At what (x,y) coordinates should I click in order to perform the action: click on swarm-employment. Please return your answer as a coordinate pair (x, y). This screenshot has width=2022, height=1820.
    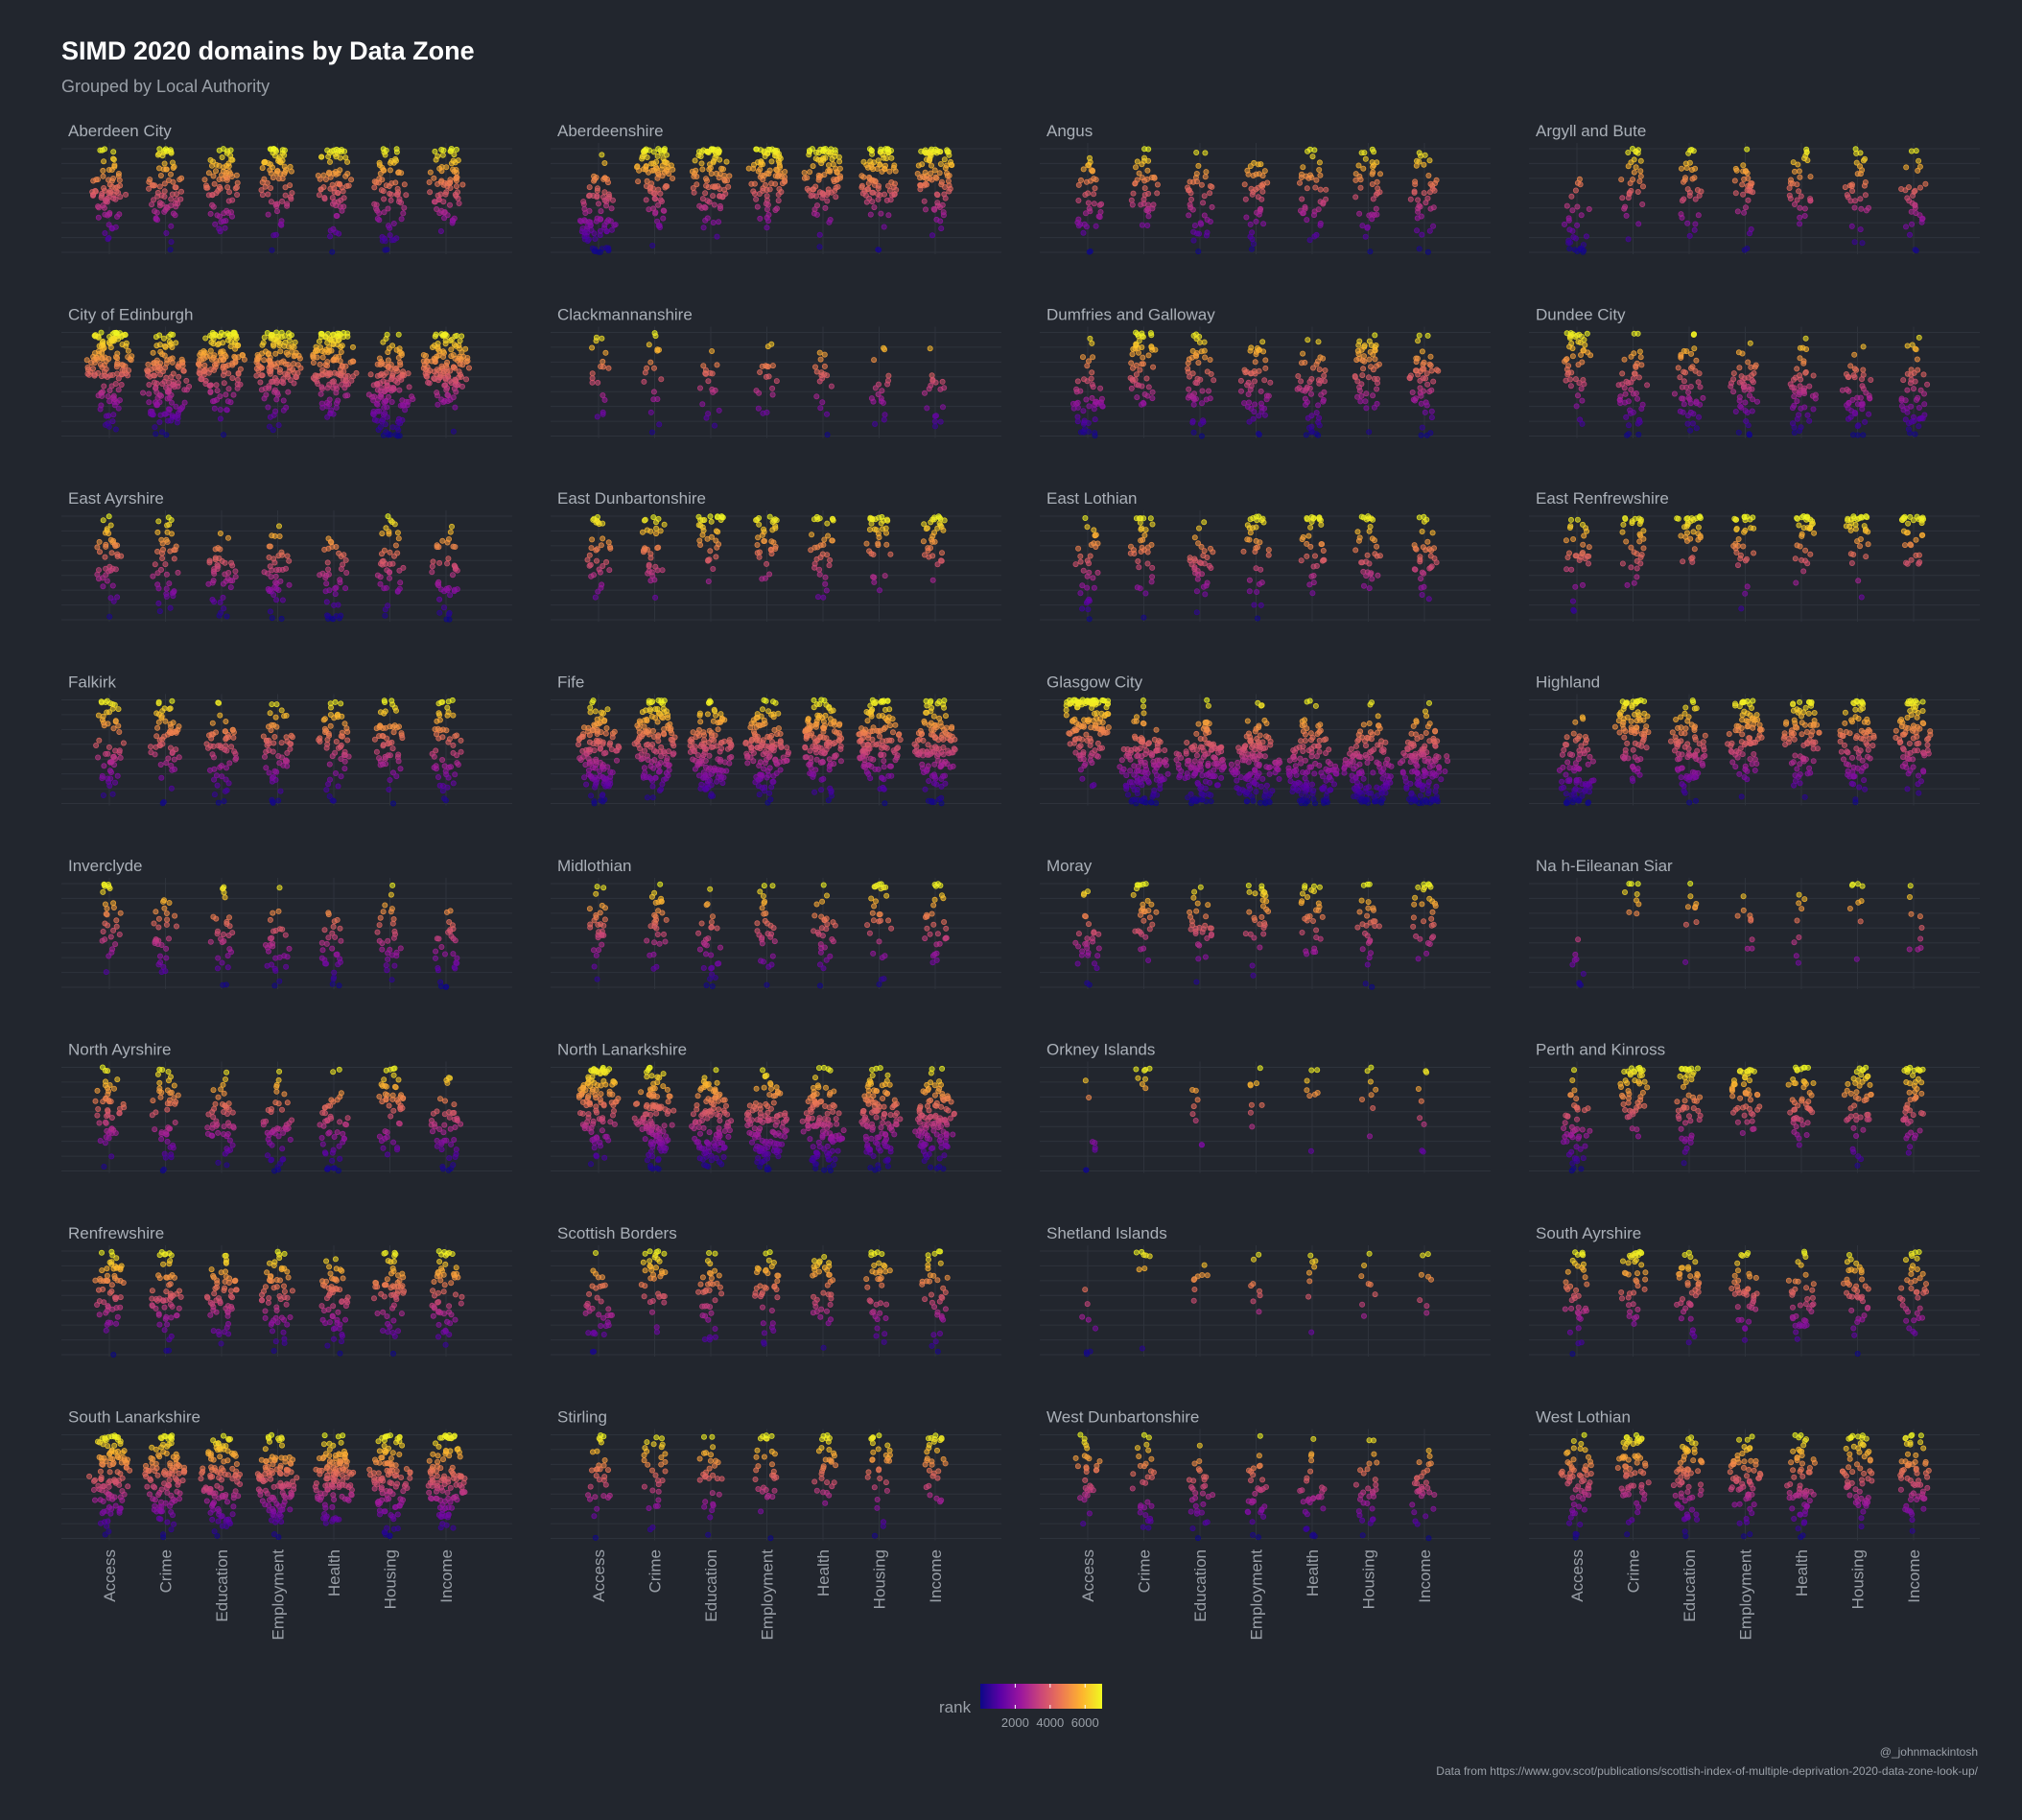
    Looking at the image, I should click on (278, 753).